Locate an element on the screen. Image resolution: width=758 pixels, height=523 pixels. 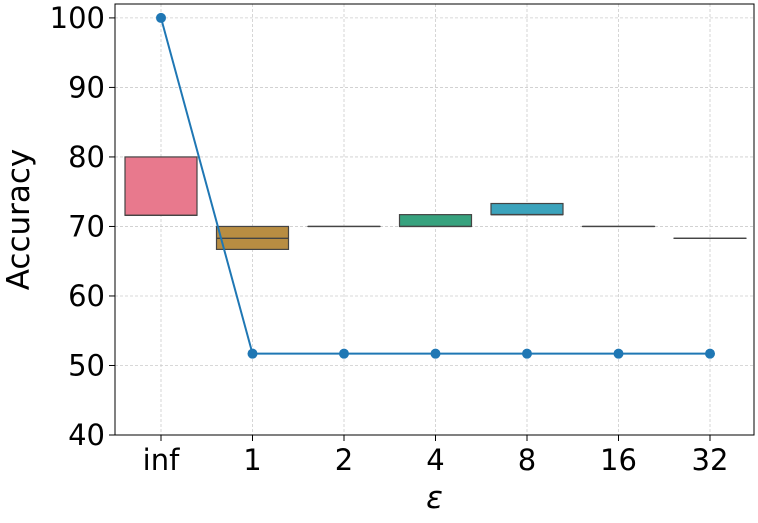
box-inf is located at coordinates (161, 186).